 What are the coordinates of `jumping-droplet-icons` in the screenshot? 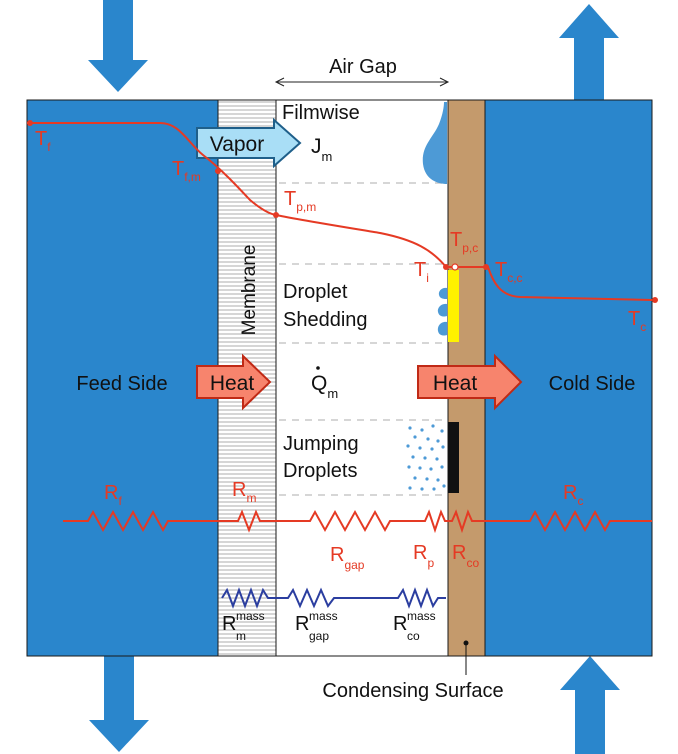 It's located at (426, 457).